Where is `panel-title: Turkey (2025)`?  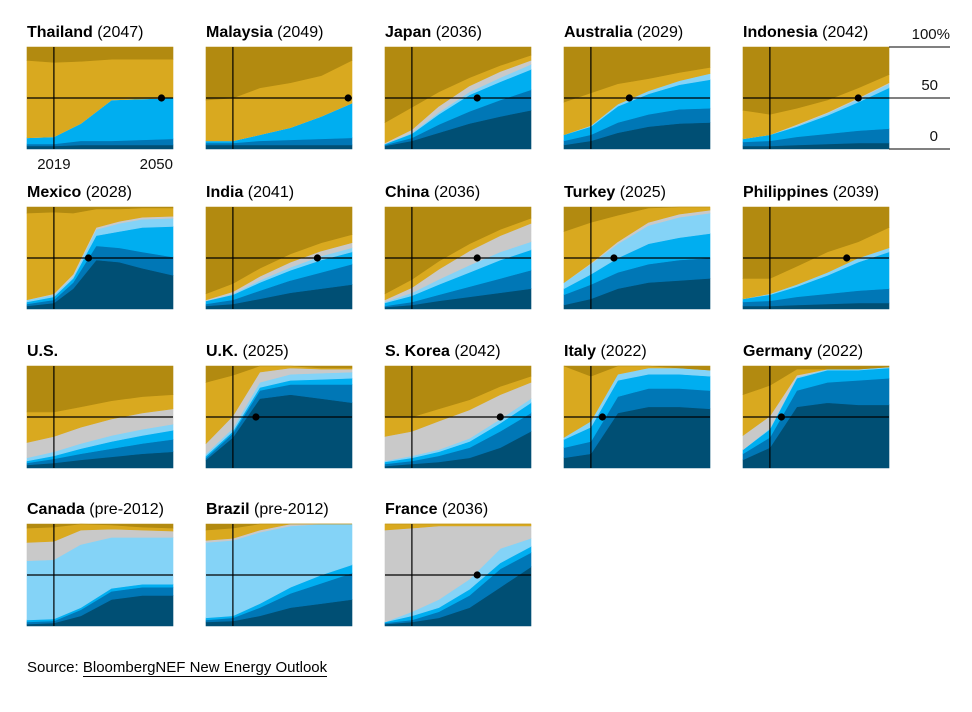 panel-title: Turkey (2025) is located at coordinates (615, 192).